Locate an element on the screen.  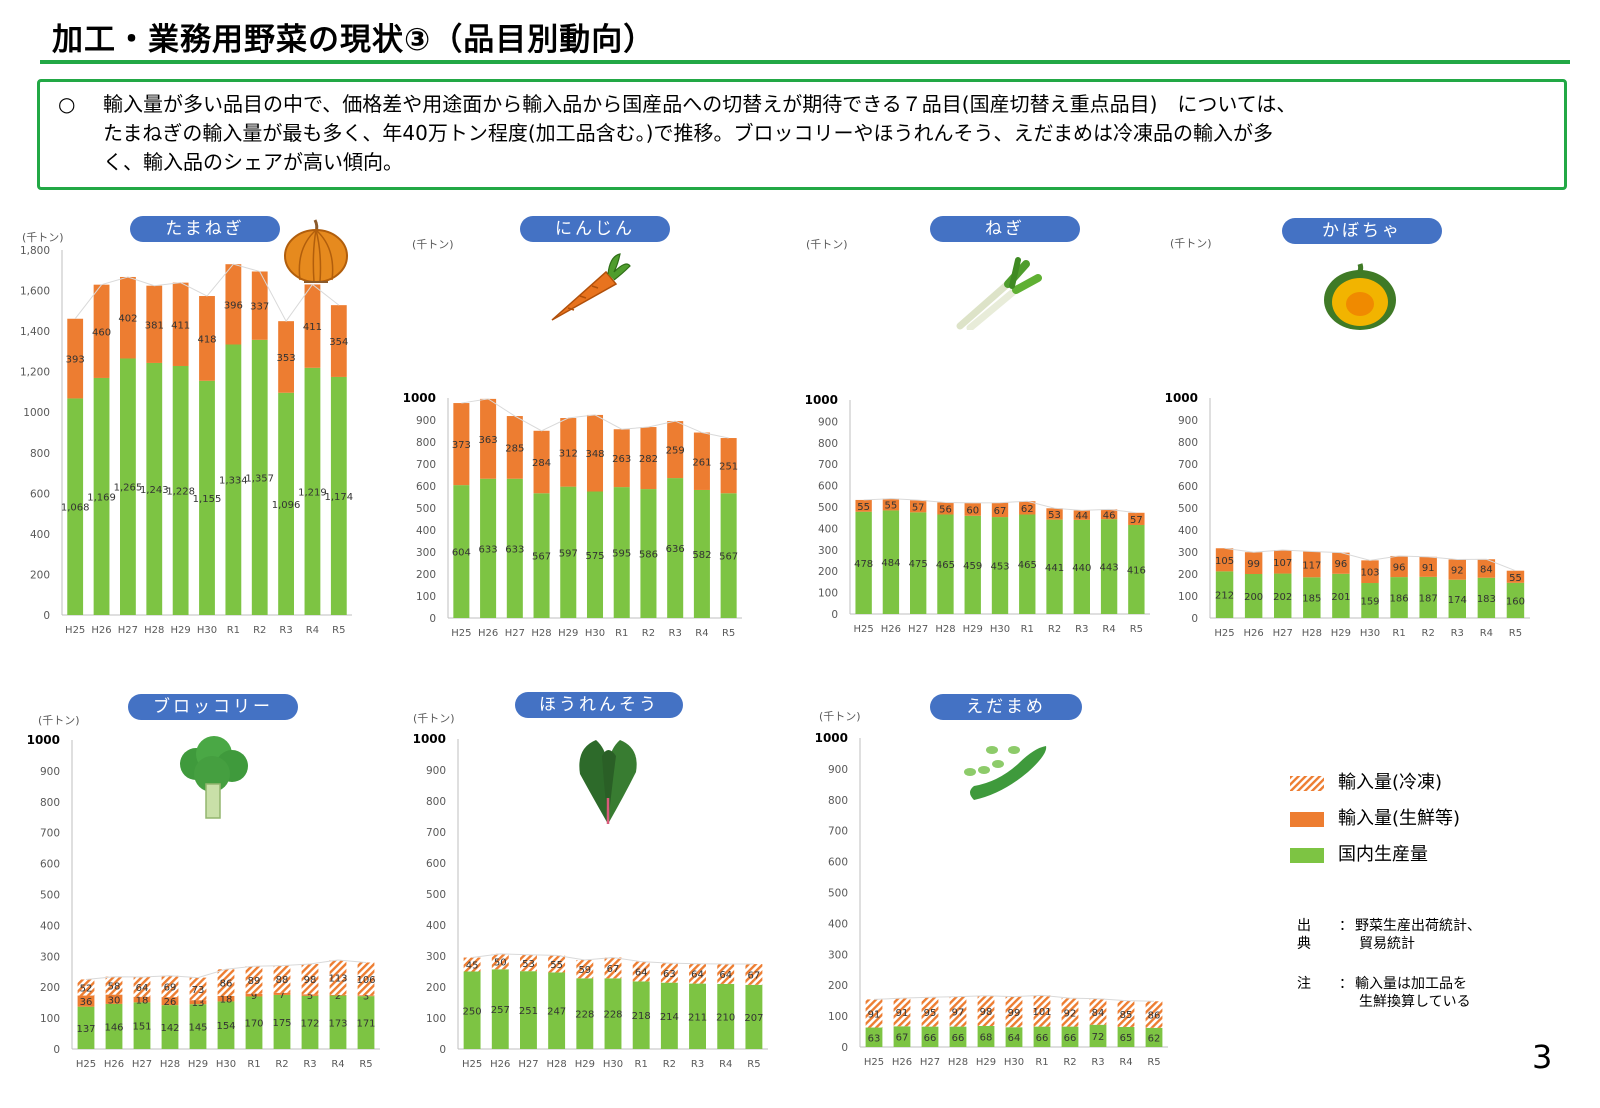
data-label-fresh: 53 is located at coordinates (1054, 515).